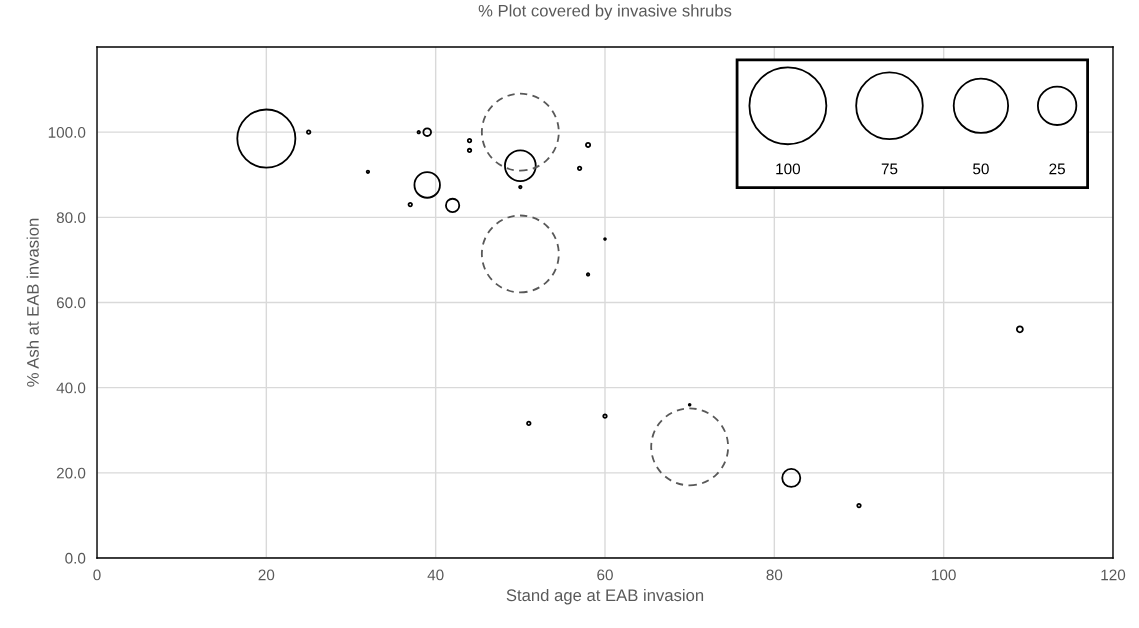 The width and height of the screenshot is (1139, 628). Describe the element at coordinates (97, 575) in the screenshot. I see `x-tick-label: 0` at that location.